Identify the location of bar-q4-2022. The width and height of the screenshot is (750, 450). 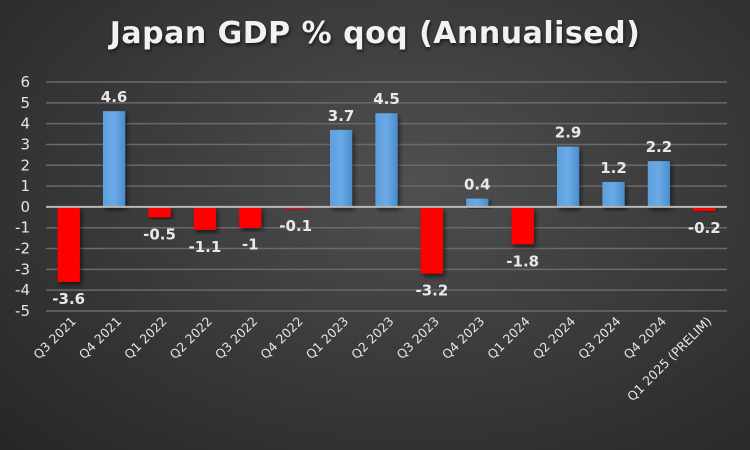
(295, 207).